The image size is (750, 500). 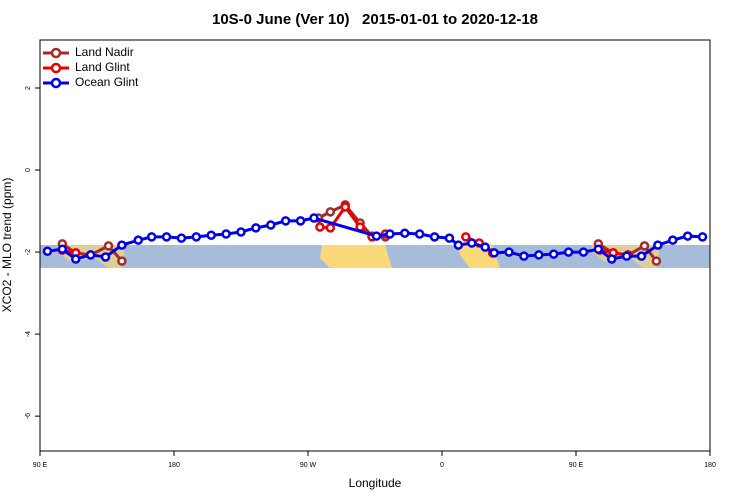 What do you see at coordinates (356, 256) in the screenshot?
I see `land-patch` at bounding box center [356, 256].